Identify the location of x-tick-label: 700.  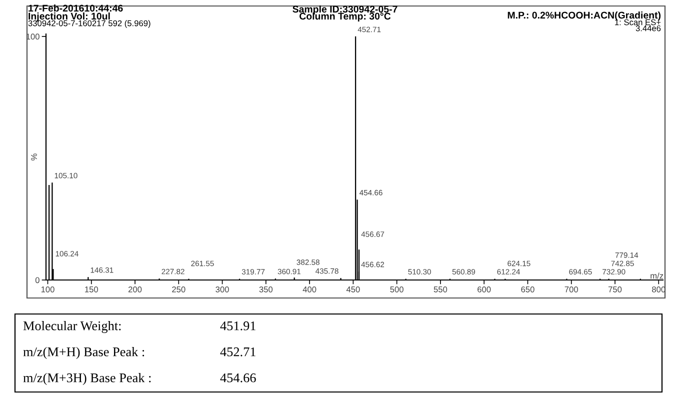
(571, 289).